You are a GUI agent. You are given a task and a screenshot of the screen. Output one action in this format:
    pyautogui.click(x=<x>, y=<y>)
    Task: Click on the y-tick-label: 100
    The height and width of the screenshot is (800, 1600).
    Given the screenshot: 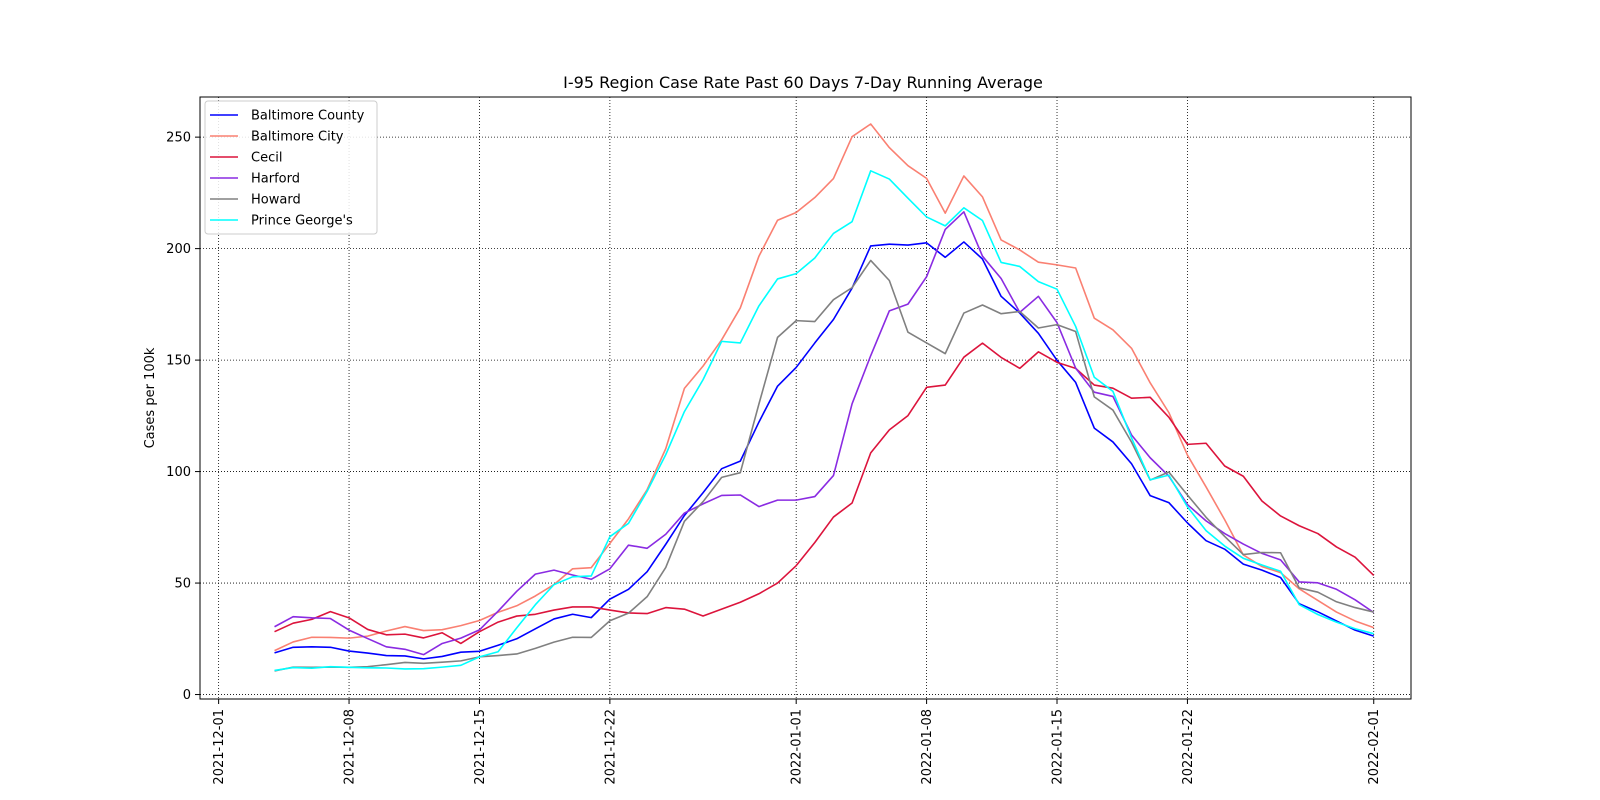 What is the action you would take?
    pyautogui.click(x=178, y=472)
    